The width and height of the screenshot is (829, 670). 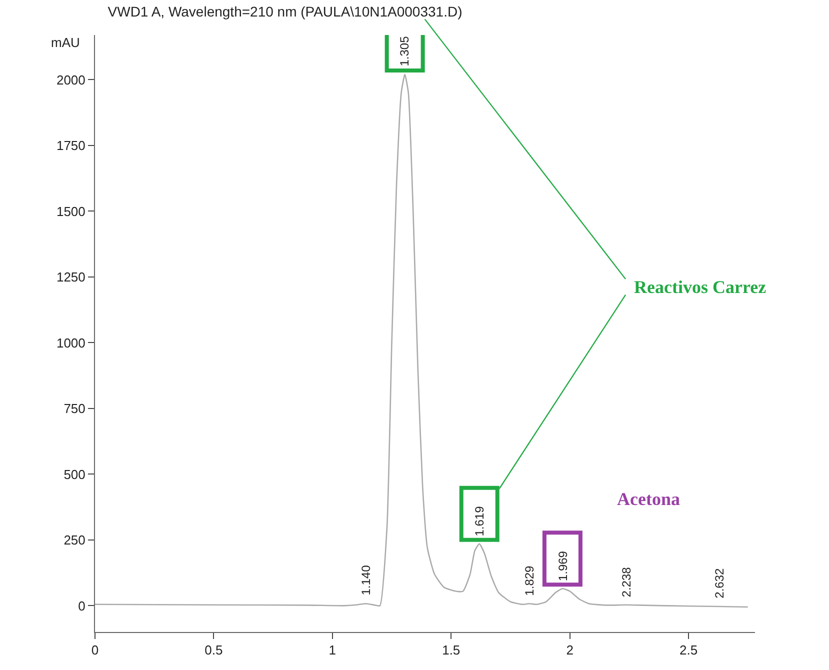 What do you see at coordinates (213, 650) in the screenshot?
I see `x-tick-label: 0.5` at bounding box center [213, 650].